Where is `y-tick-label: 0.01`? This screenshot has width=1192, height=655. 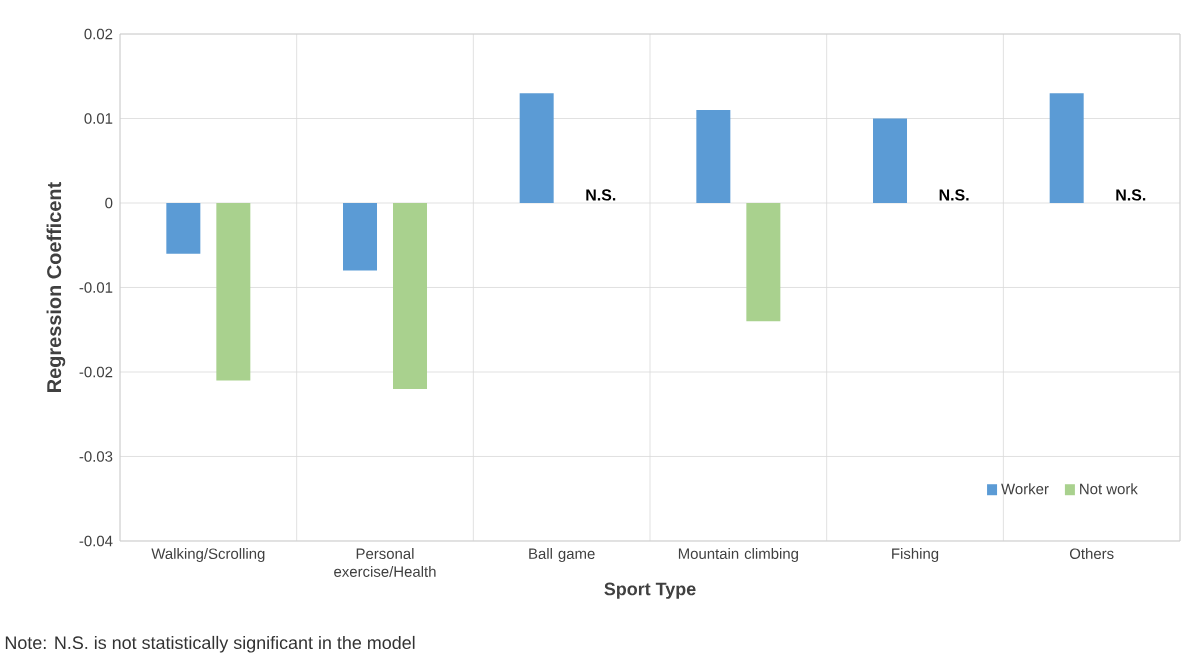
y-tick-label: 0.01 is located at coordinates (98, 118).